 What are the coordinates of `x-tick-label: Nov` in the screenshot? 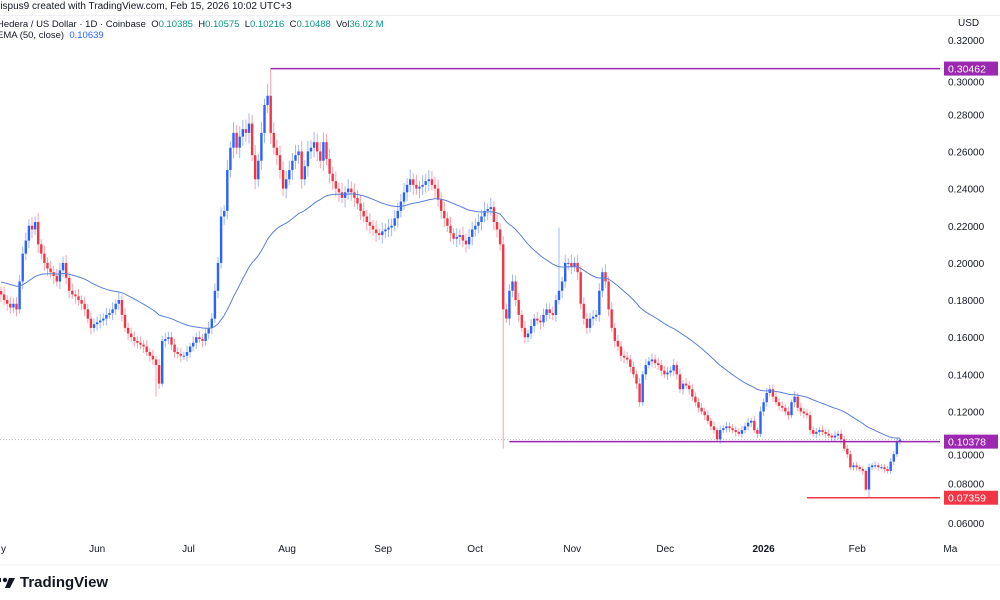 It's located at (572, 549).